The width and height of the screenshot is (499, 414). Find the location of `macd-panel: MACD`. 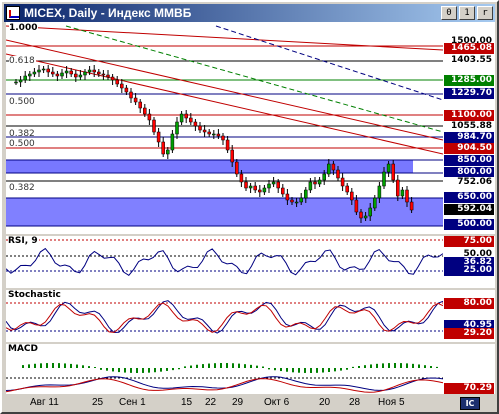

macd-panel: MACD is located at coordinates (224, 369).